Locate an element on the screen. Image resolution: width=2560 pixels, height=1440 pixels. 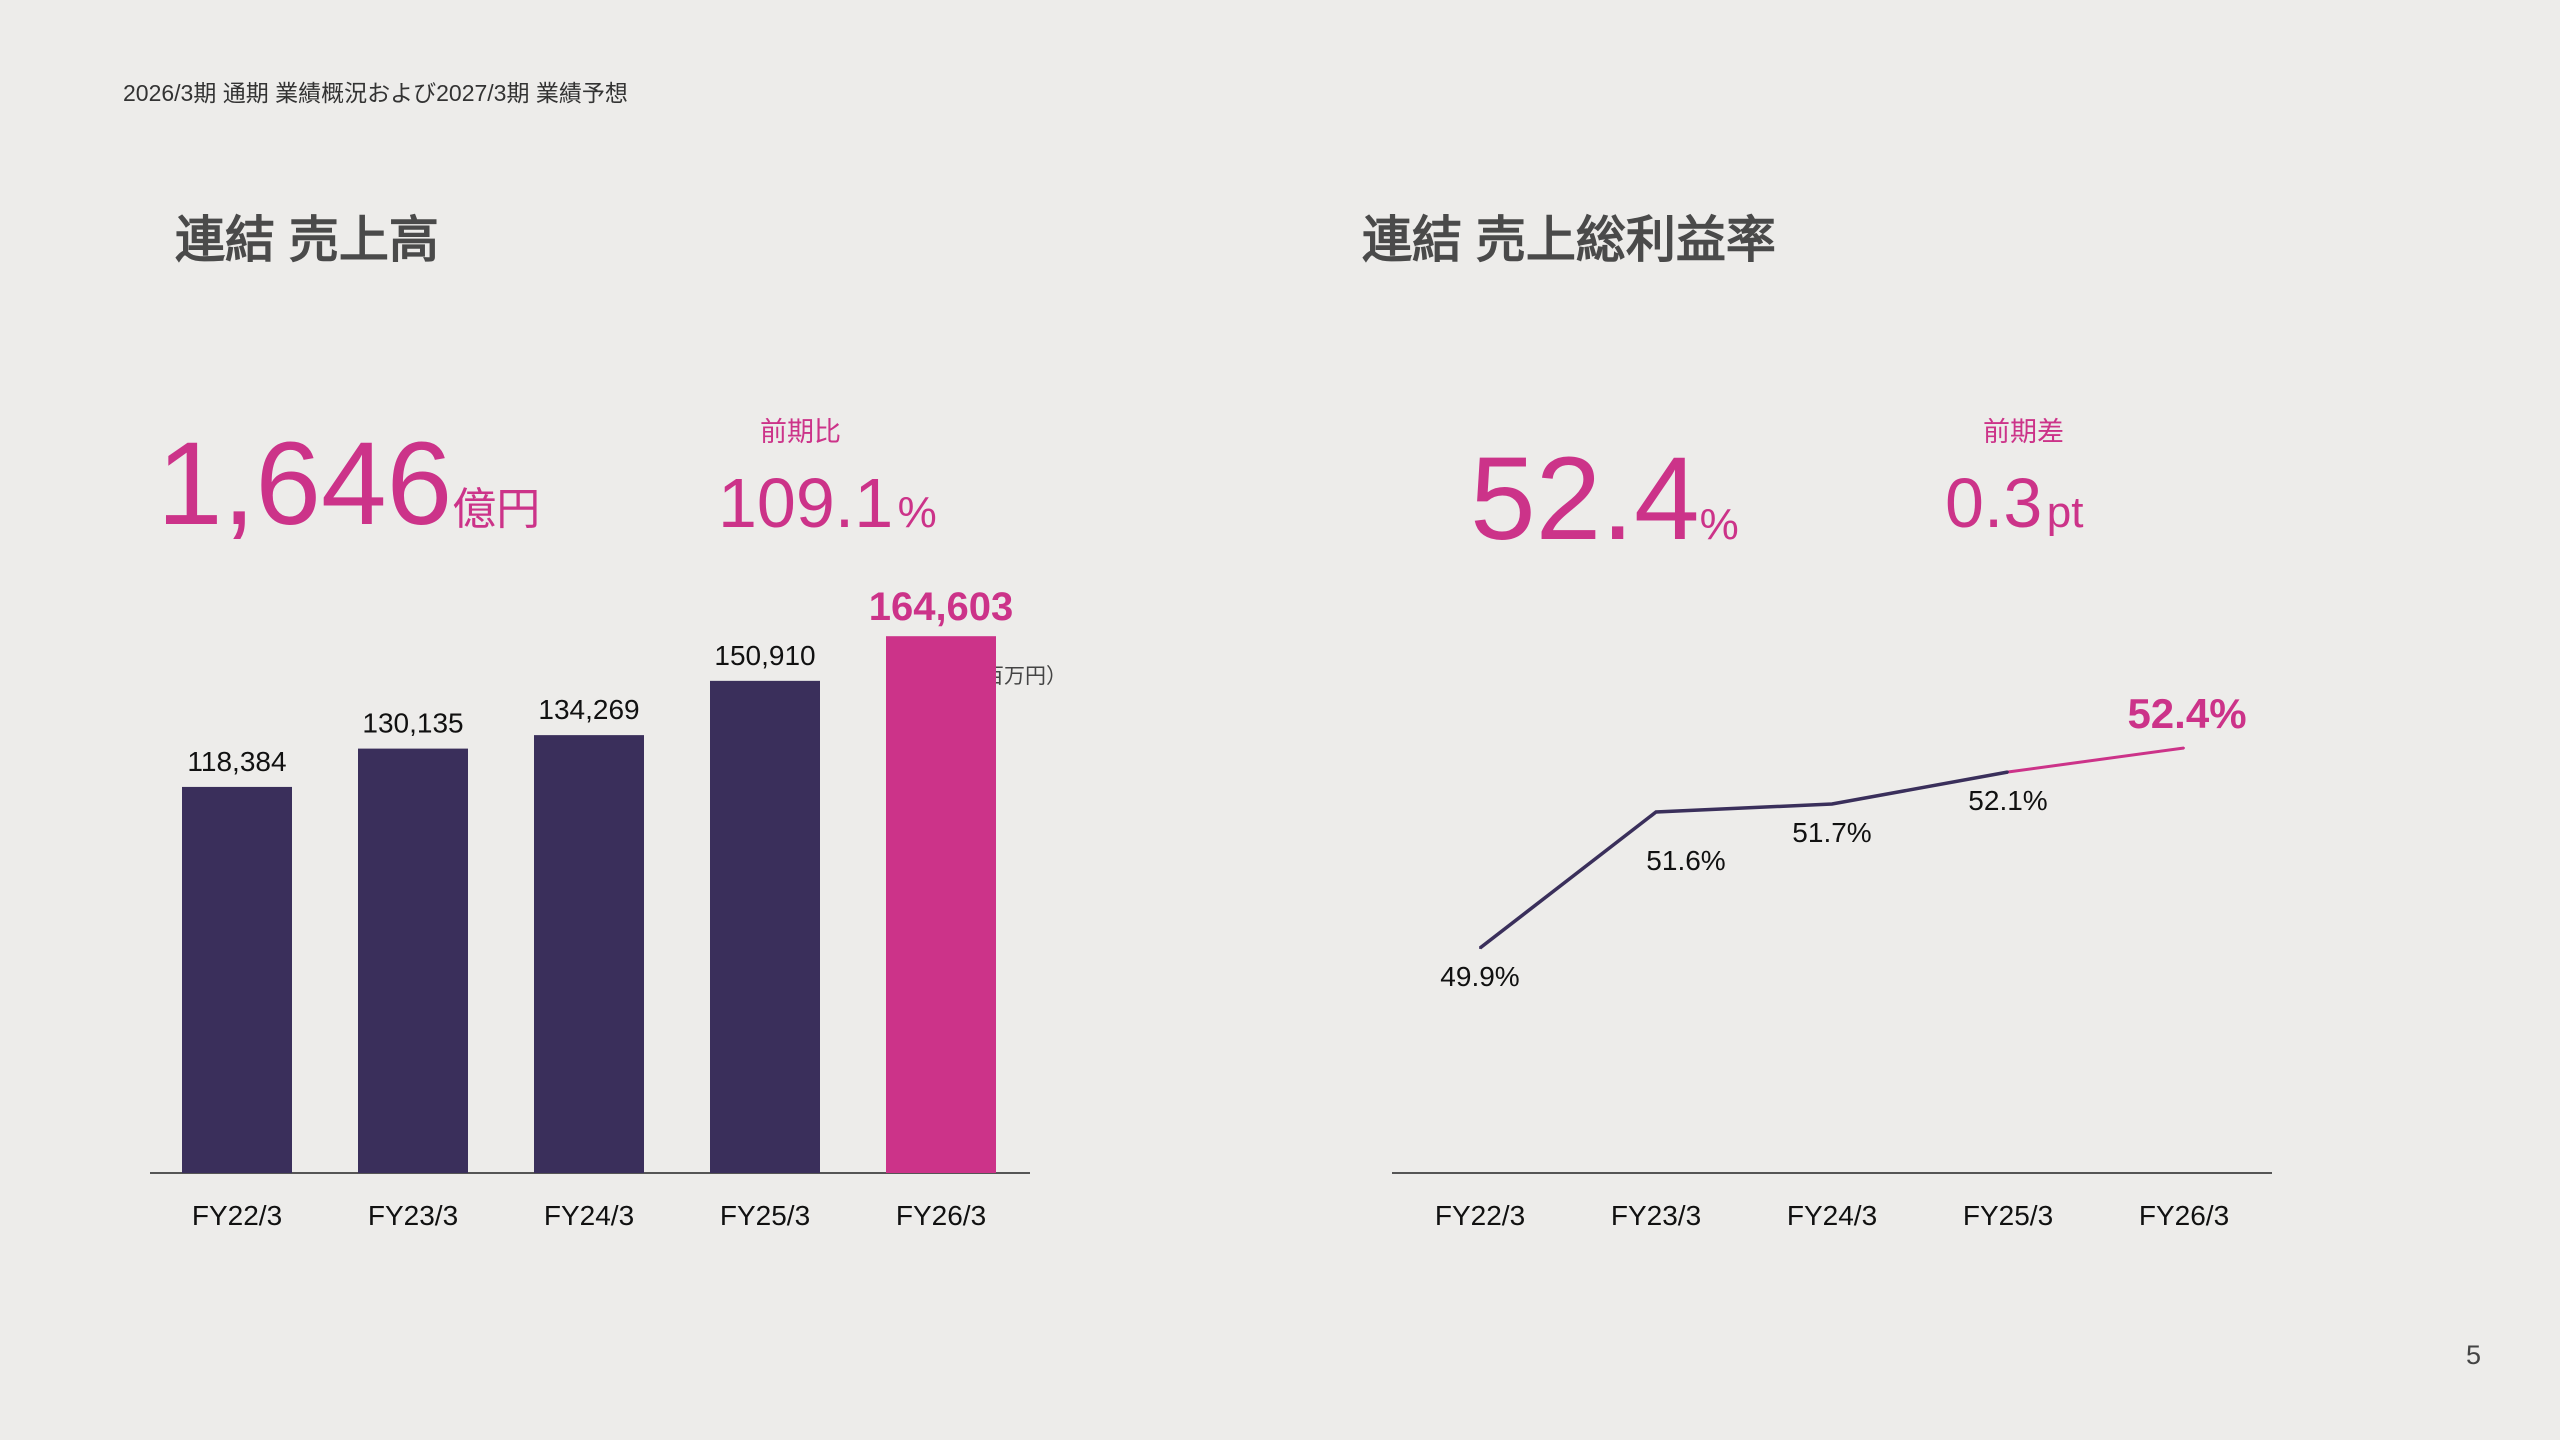
margin-compare-value: 0.3 is located at coordinates (1994, 503).